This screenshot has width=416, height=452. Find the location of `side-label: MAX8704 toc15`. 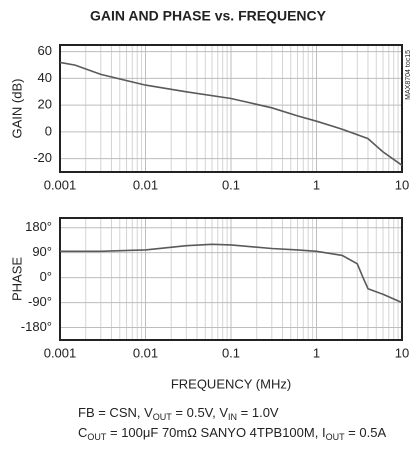

side-label: MAX8704 toc15 is located at coordinates (408, 75).